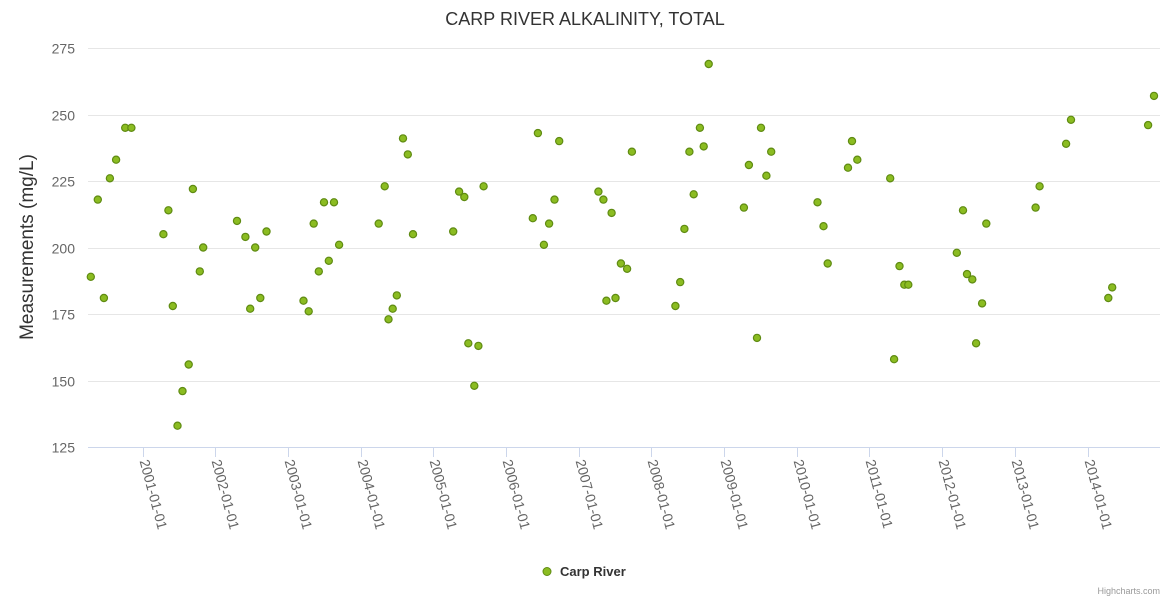  What do you see at coordinates (1128, 591) in the screenshot?
I see `credits: Highcharts.com` at bounding box center [1128, 591].